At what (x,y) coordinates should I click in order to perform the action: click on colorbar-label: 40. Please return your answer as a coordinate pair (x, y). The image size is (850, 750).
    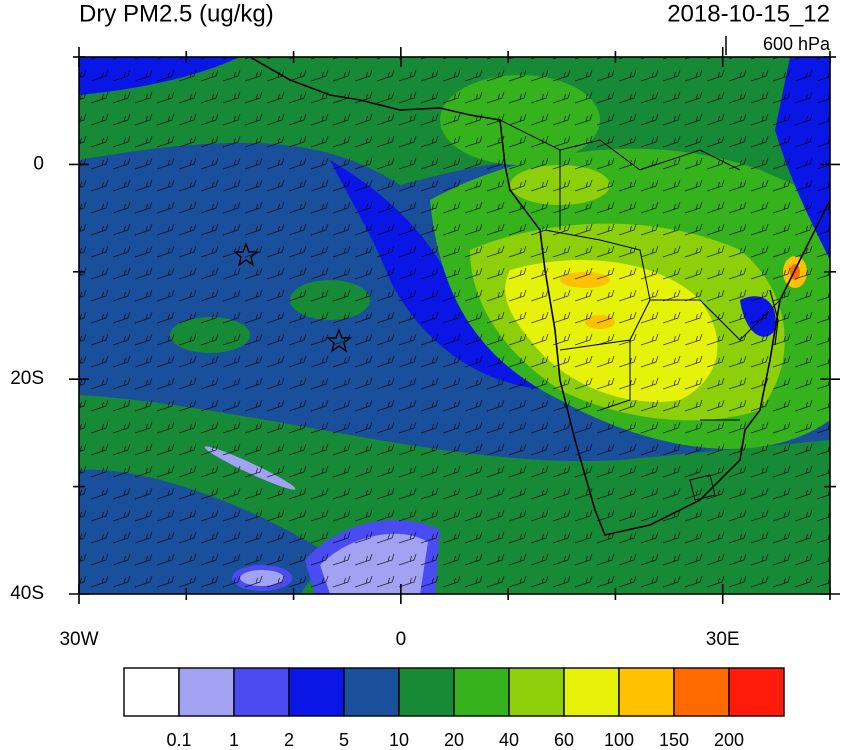
    Looking at the image, I should click on (509, 740).